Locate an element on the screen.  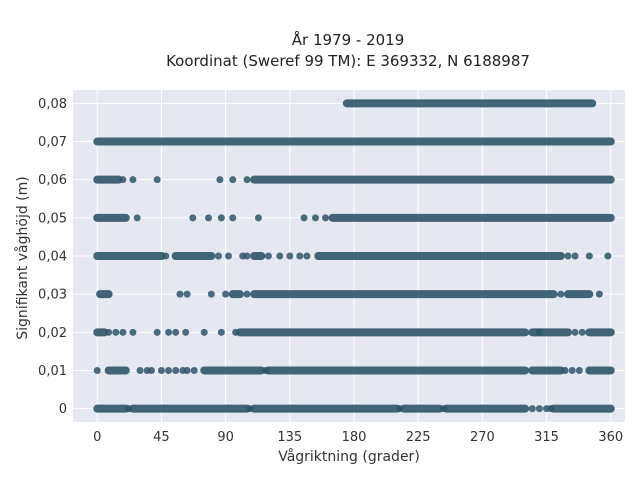
y-tick-label: 0,01 is located at coordinates (52, 371).